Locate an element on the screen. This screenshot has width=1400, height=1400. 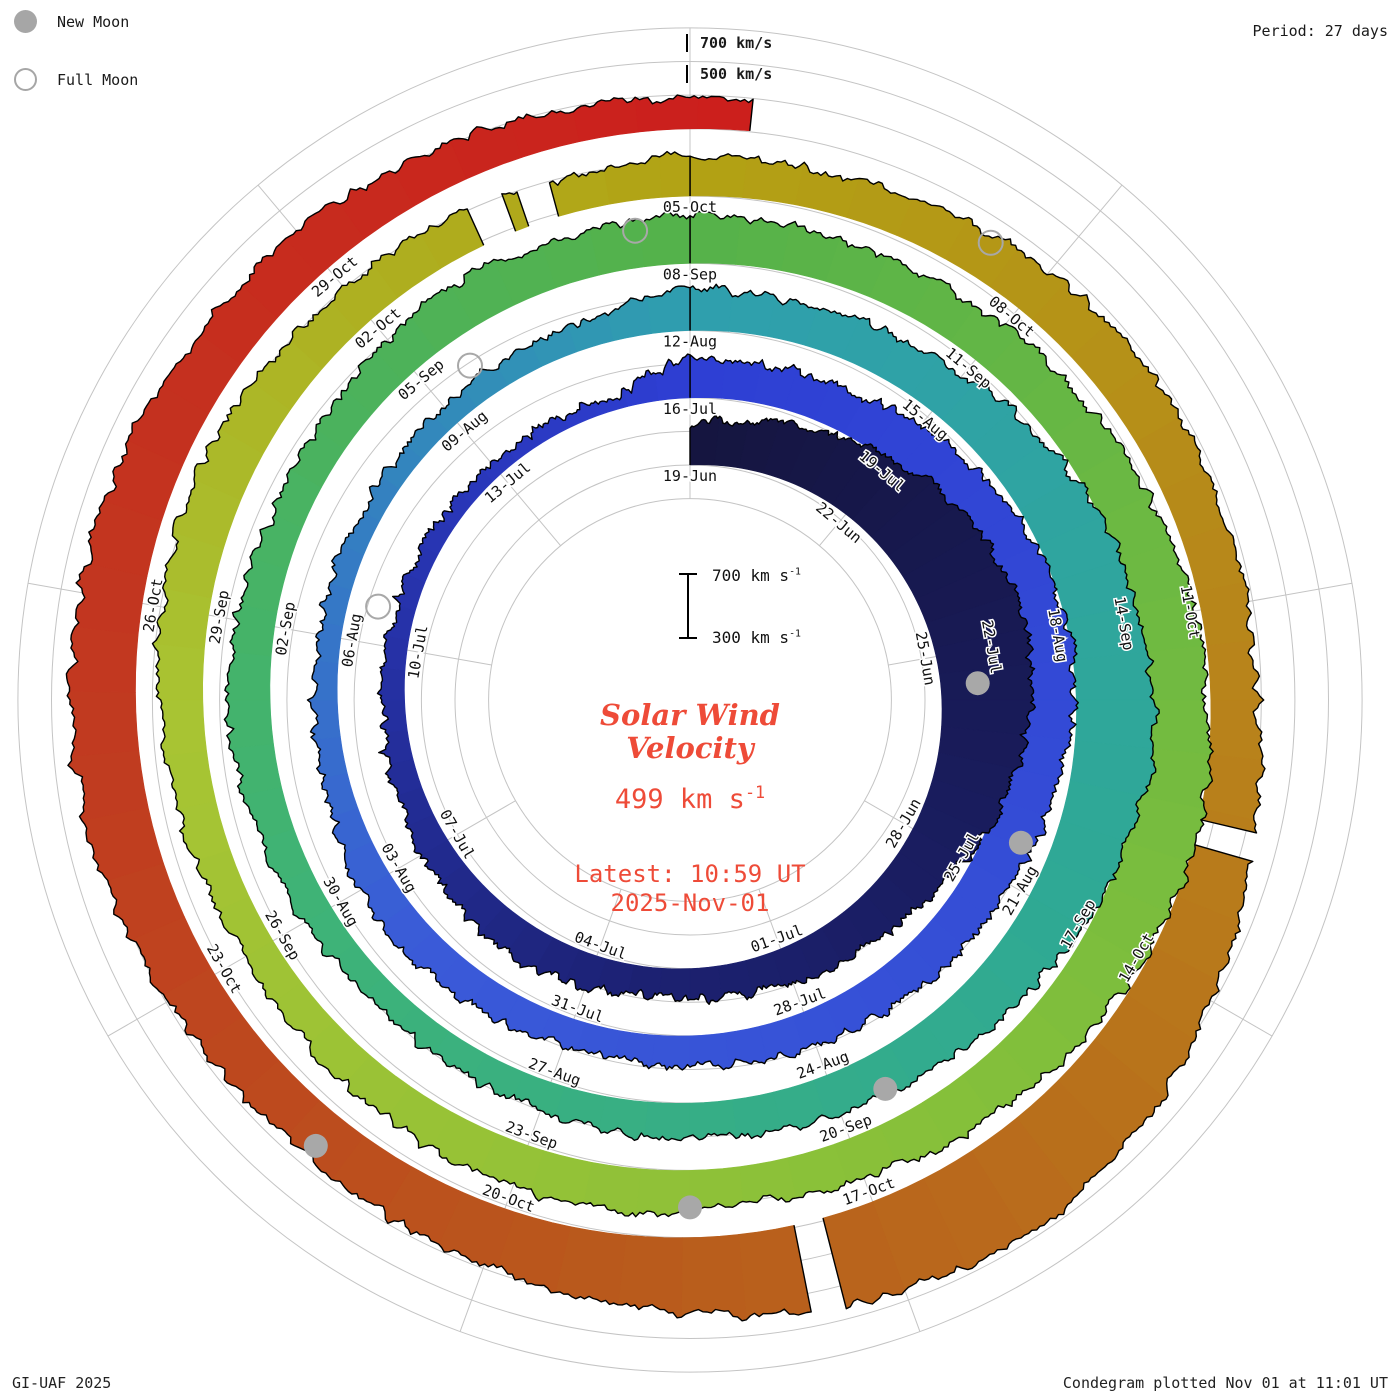
date-label: 19-Jun is located at coordinates (690, 476).